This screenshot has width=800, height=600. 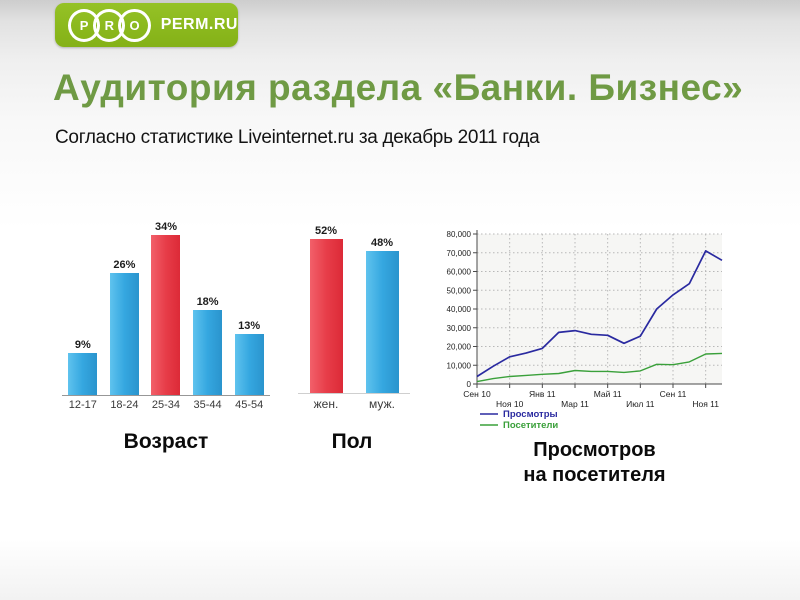 I want to click on y-tick-label: 50,000, so click(x=459, y=290).